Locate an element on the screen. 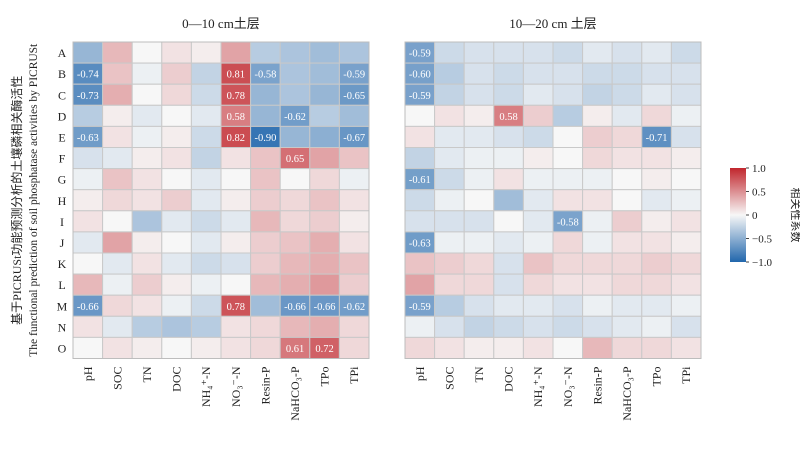  heatmap-cell-p0-r2-c1 is located at coordinates (117, 94).